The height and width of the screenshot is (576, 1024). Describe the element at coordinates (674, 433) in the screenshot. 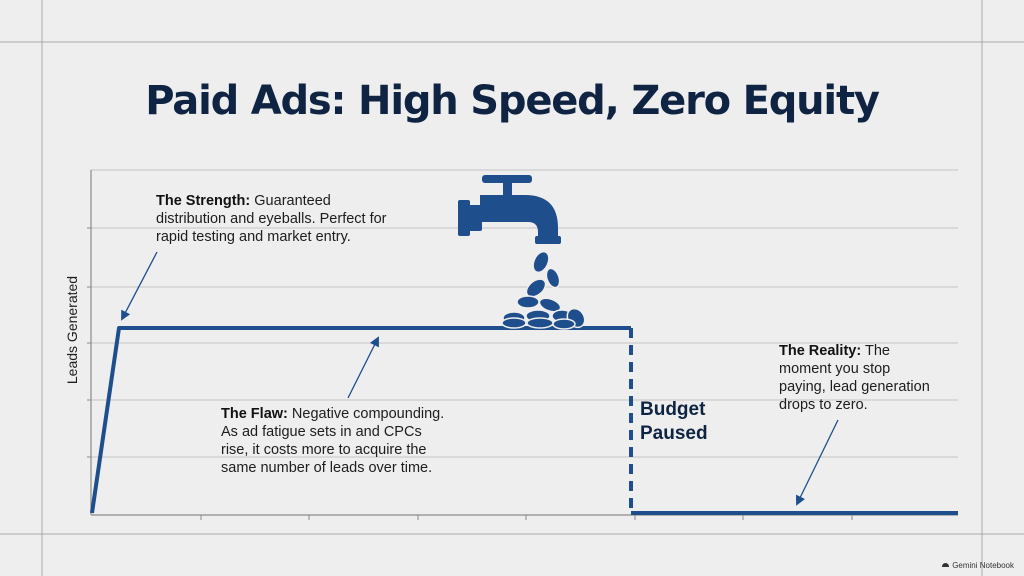

I see `budget-paused-line2: Paused` at that location.